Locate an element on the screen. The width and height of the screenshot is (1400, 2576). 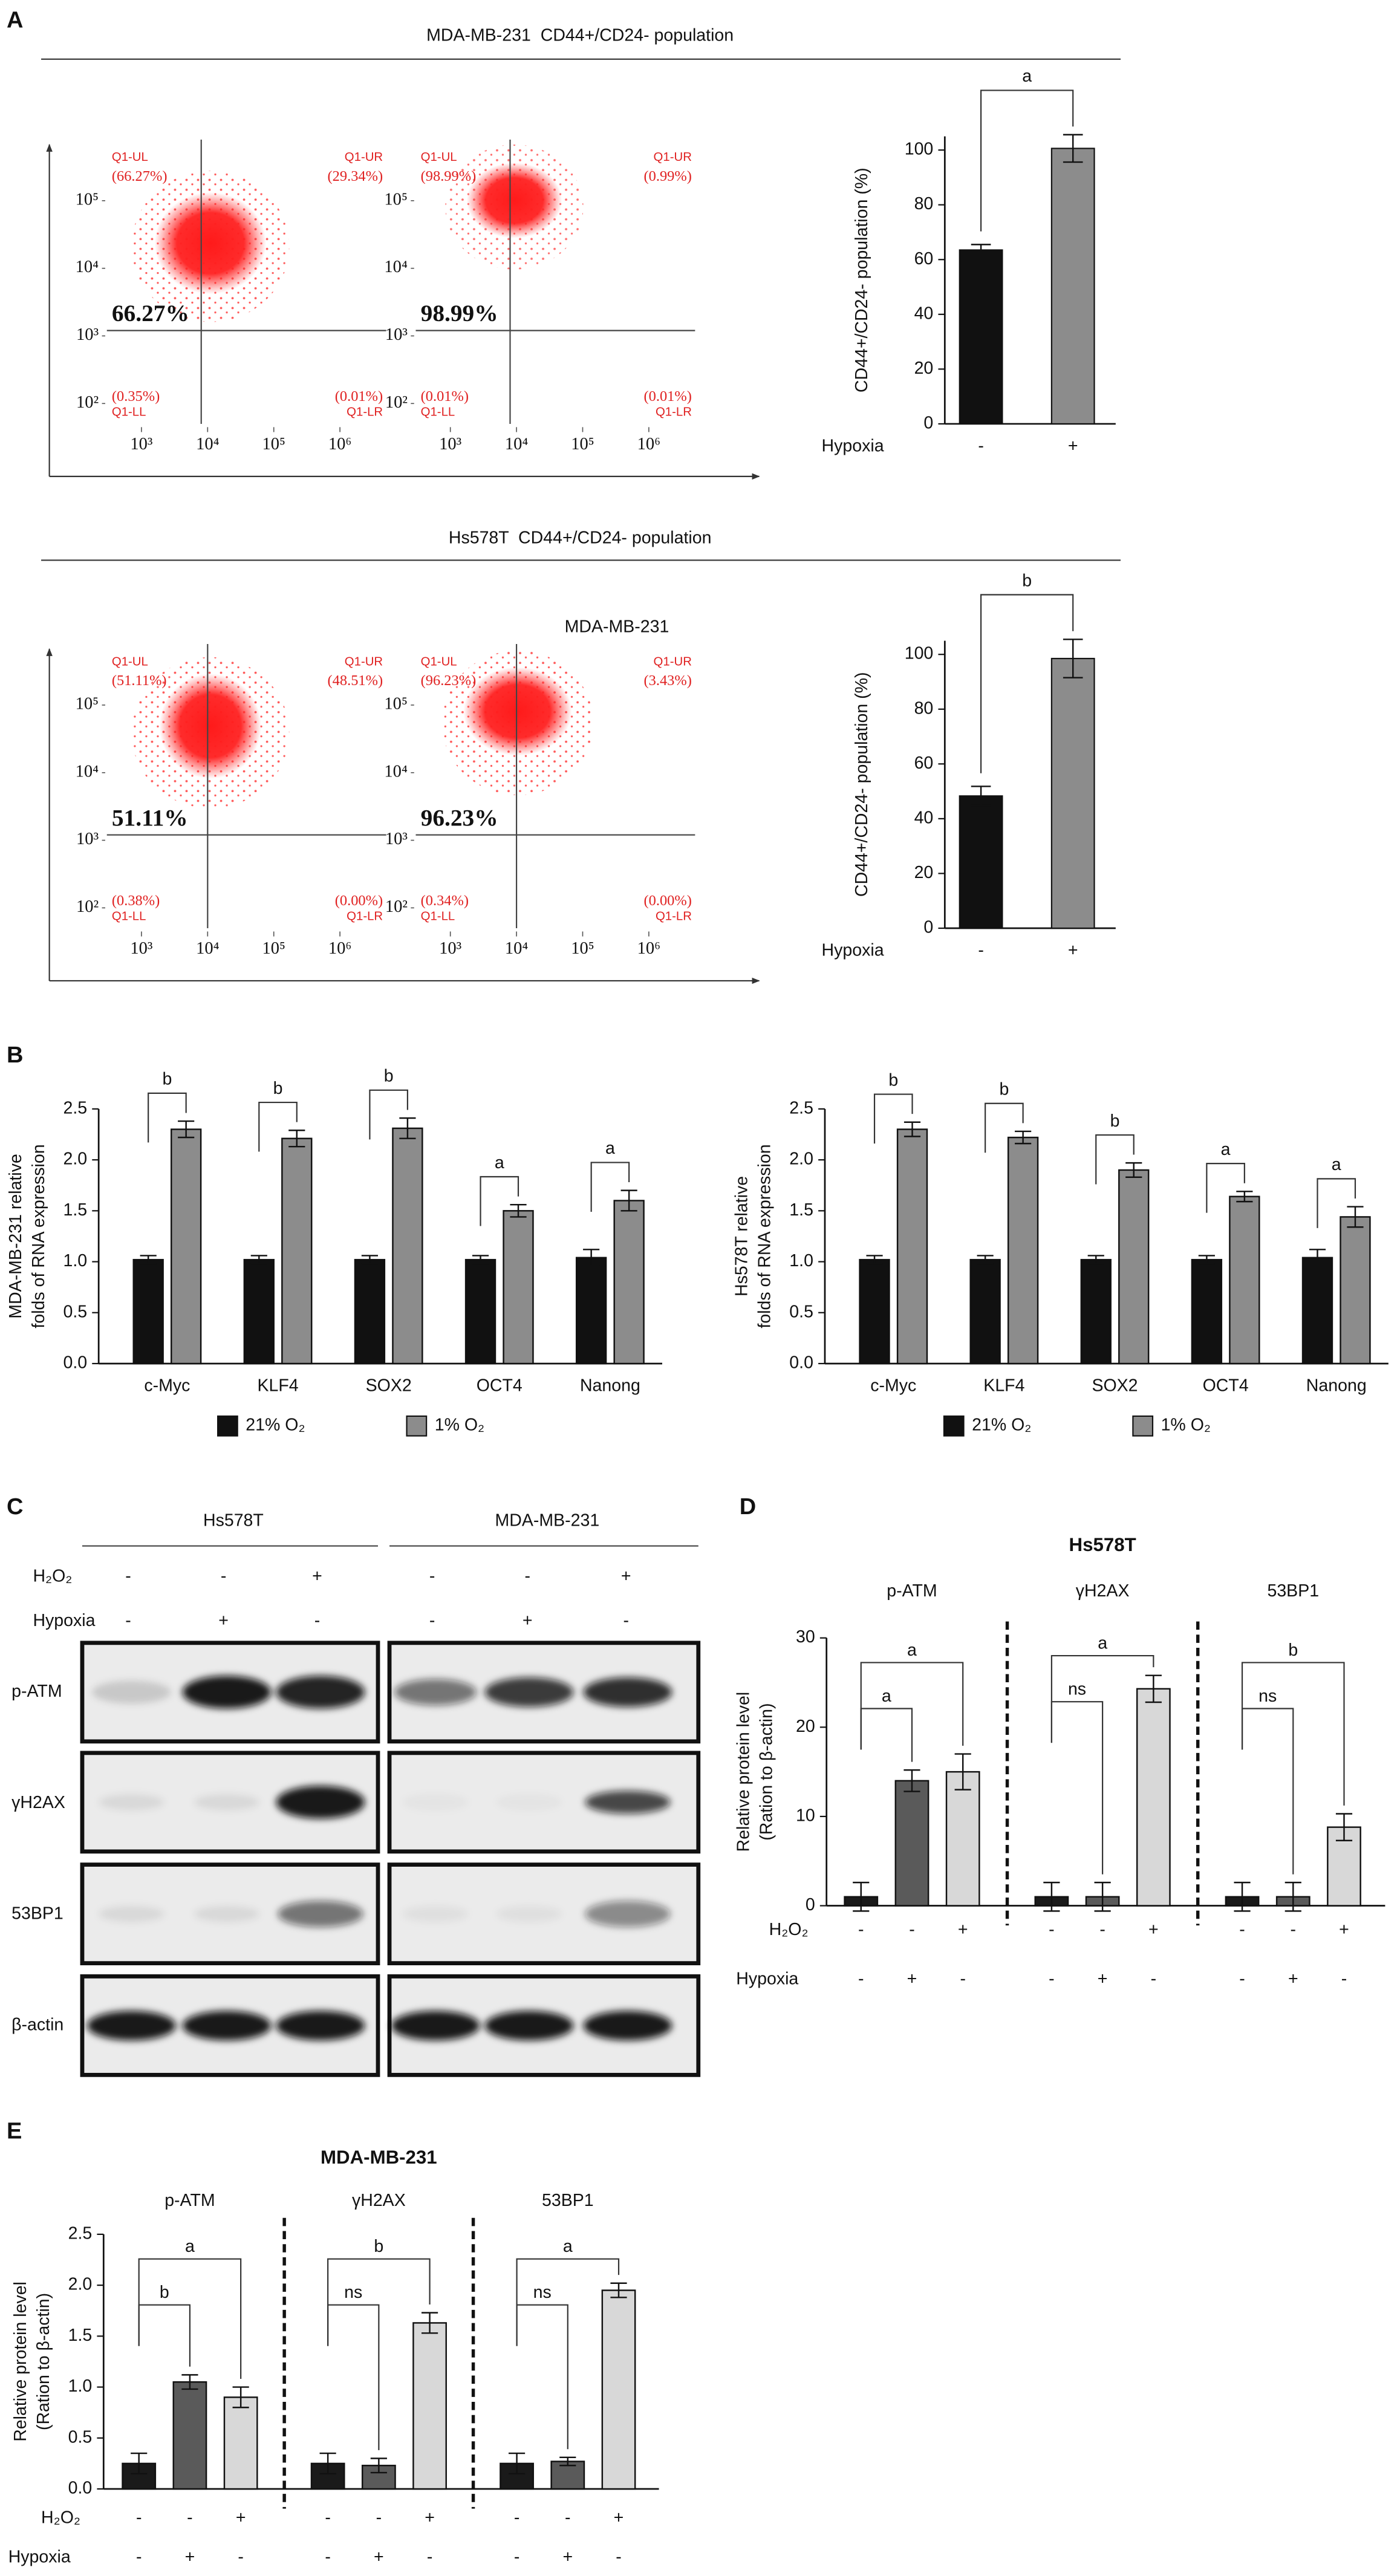
y-tick-label: 1.0 is located at coordinates (75, 1261).